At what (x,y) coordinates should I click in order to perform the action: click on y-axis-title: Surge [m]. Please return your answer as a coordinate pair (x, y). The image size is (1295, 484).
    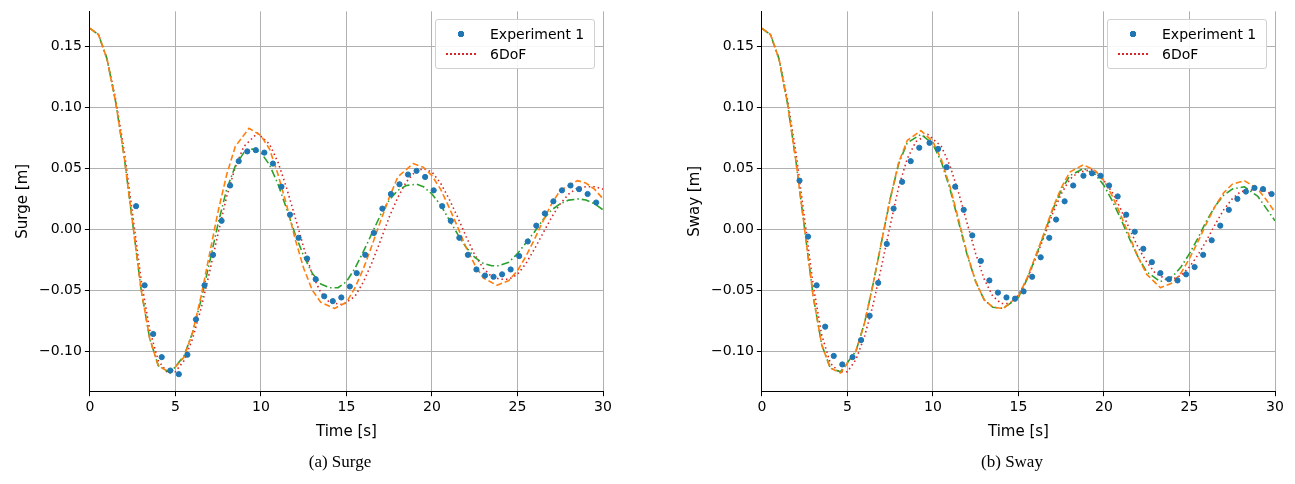
    Looking at the image, I should click on (21, 201).